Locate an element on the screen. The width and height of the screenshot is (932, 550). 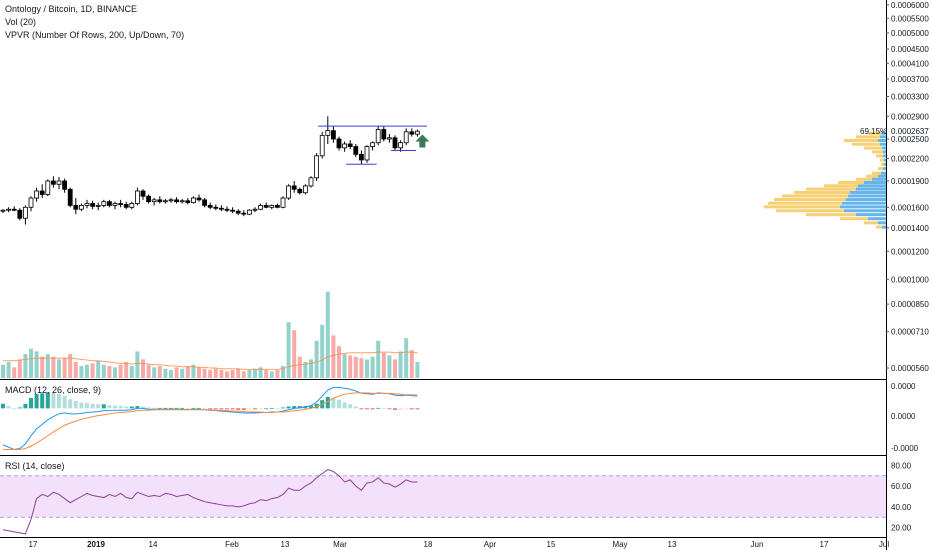
rsi-line is located at coordinates (210, 501).